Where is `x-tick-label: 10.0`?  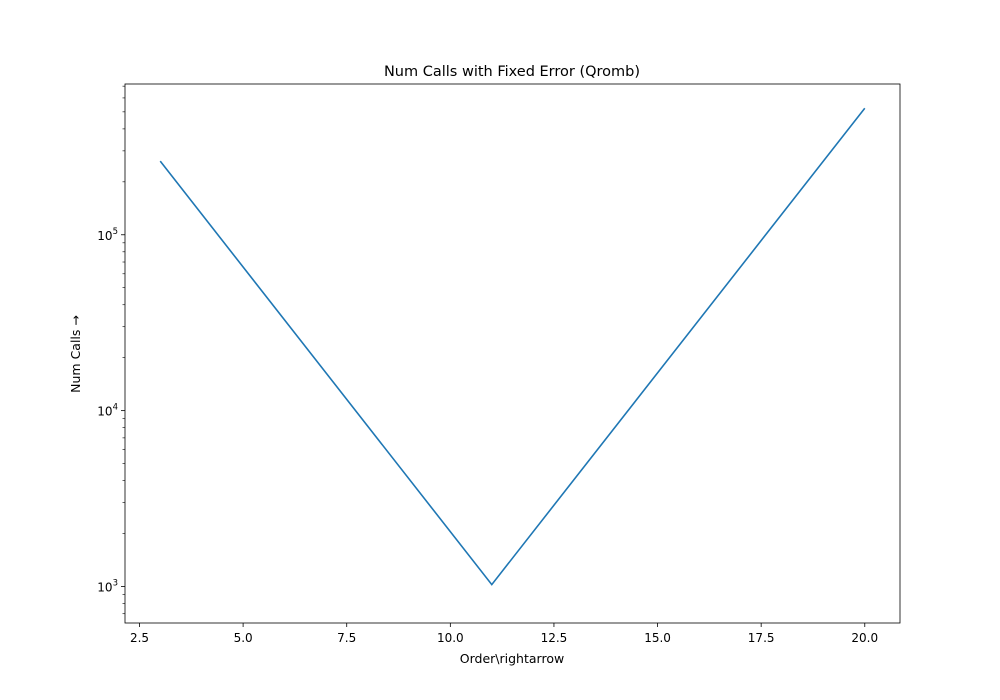
x-tick-label: 10.0 is located at coordinates (450, 638).